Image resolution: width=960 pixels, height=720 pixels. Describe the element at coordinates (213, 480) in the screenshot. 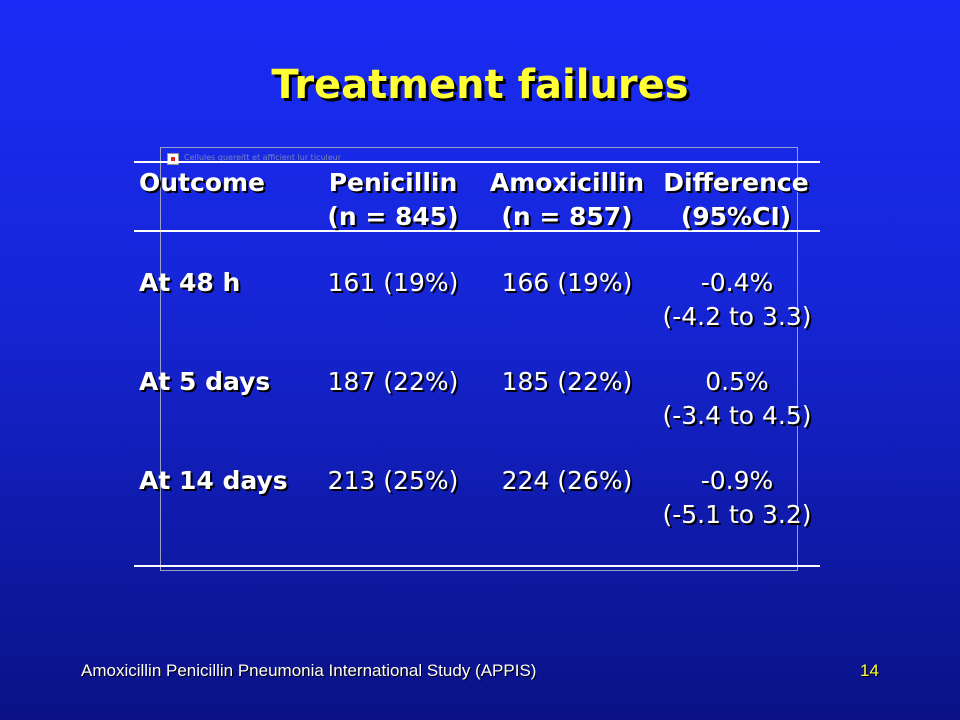

I see `row-outcome: At 14 days` at that location.